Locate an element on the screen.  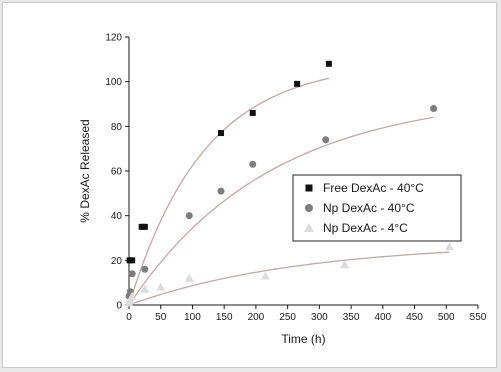
x-axis-title: Time (h) is located at coordinates (303, 339).